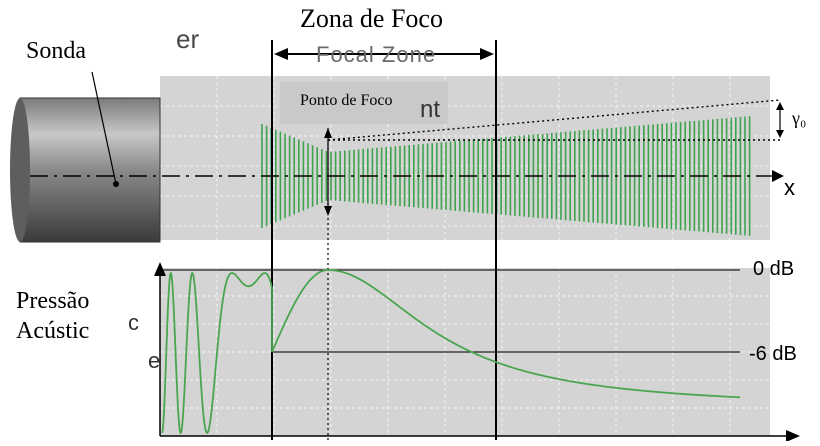  What do you see at coordinates (187, 39) in the screenshot?
I see `ghost-text-top: er` at bounding box center [187, 39].